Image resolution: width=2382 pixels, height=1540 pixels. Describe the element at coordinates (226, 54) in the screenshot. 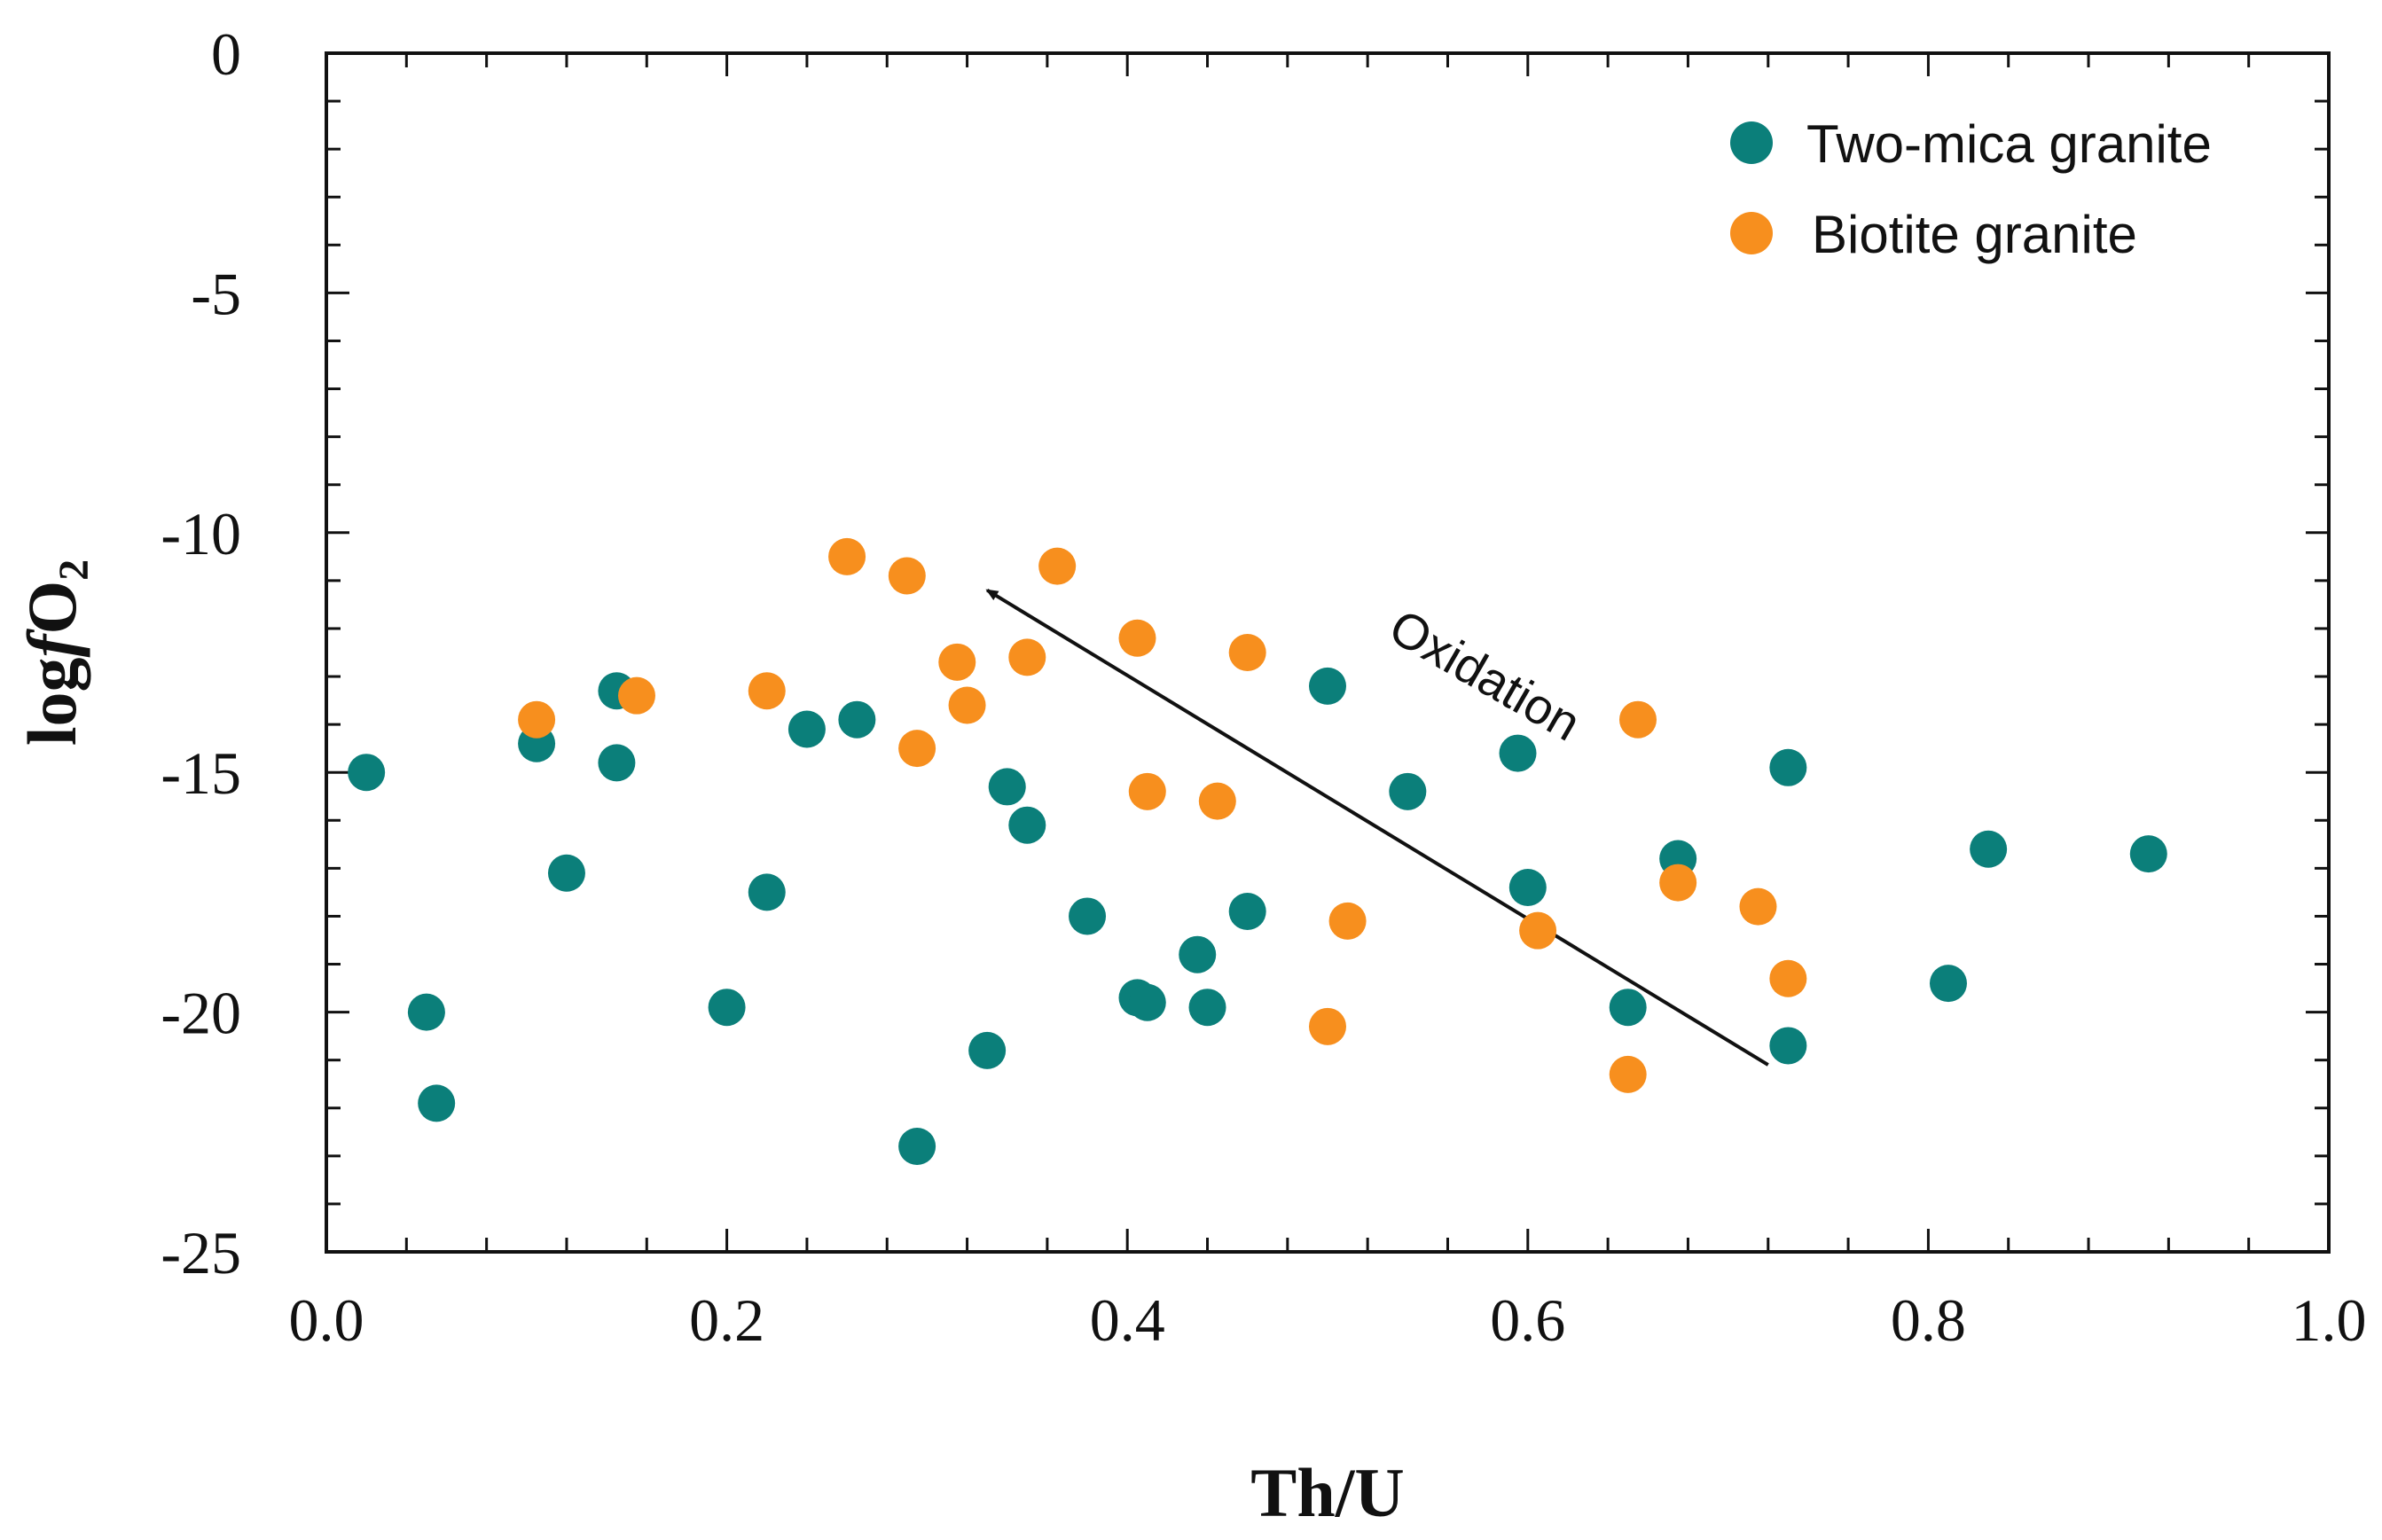

I see `y-tick-label: 0` at that location.